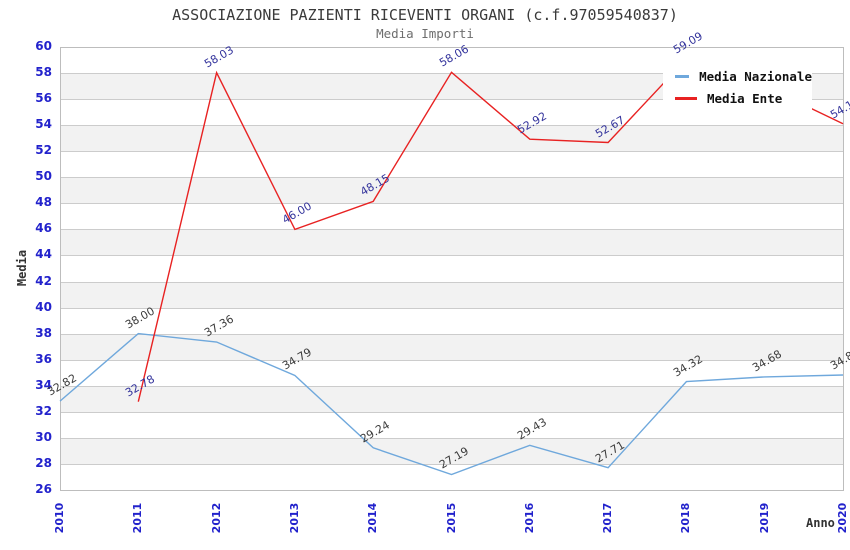 This screenshot has width=850, height=550. What do you see at coordinates (43, 358) in the screenshot?
I see `y-tick-label: 36` at bounding box center [43, 358].